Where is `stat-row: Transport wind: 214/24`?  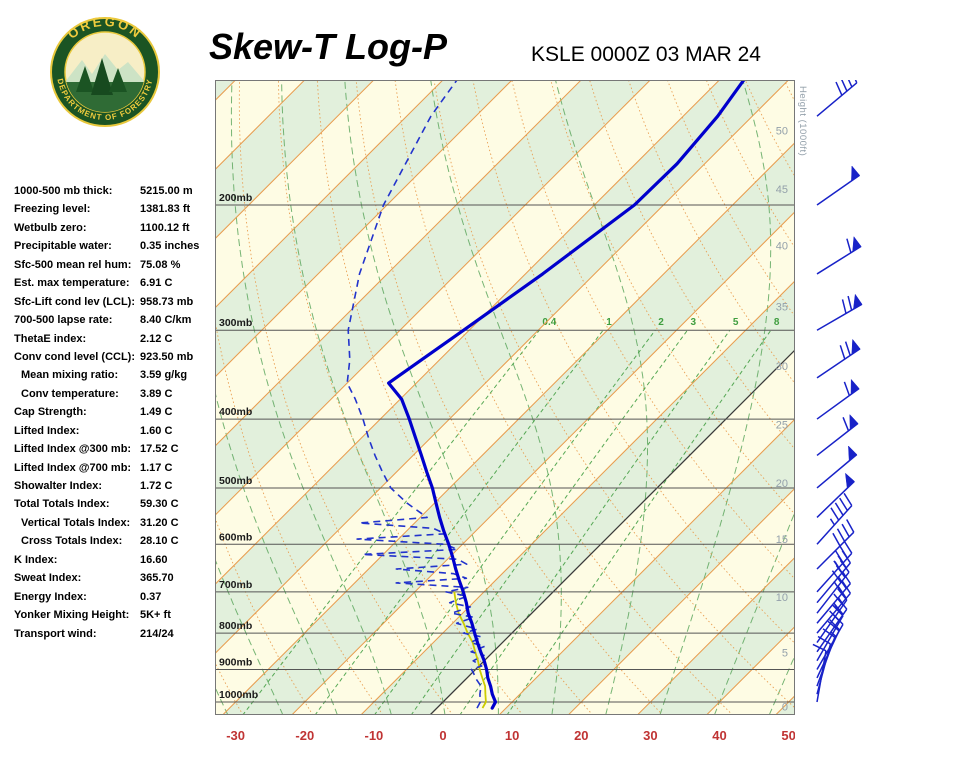
stat-row: Transport wind: 214/24 is located at coordinates (120, 637).